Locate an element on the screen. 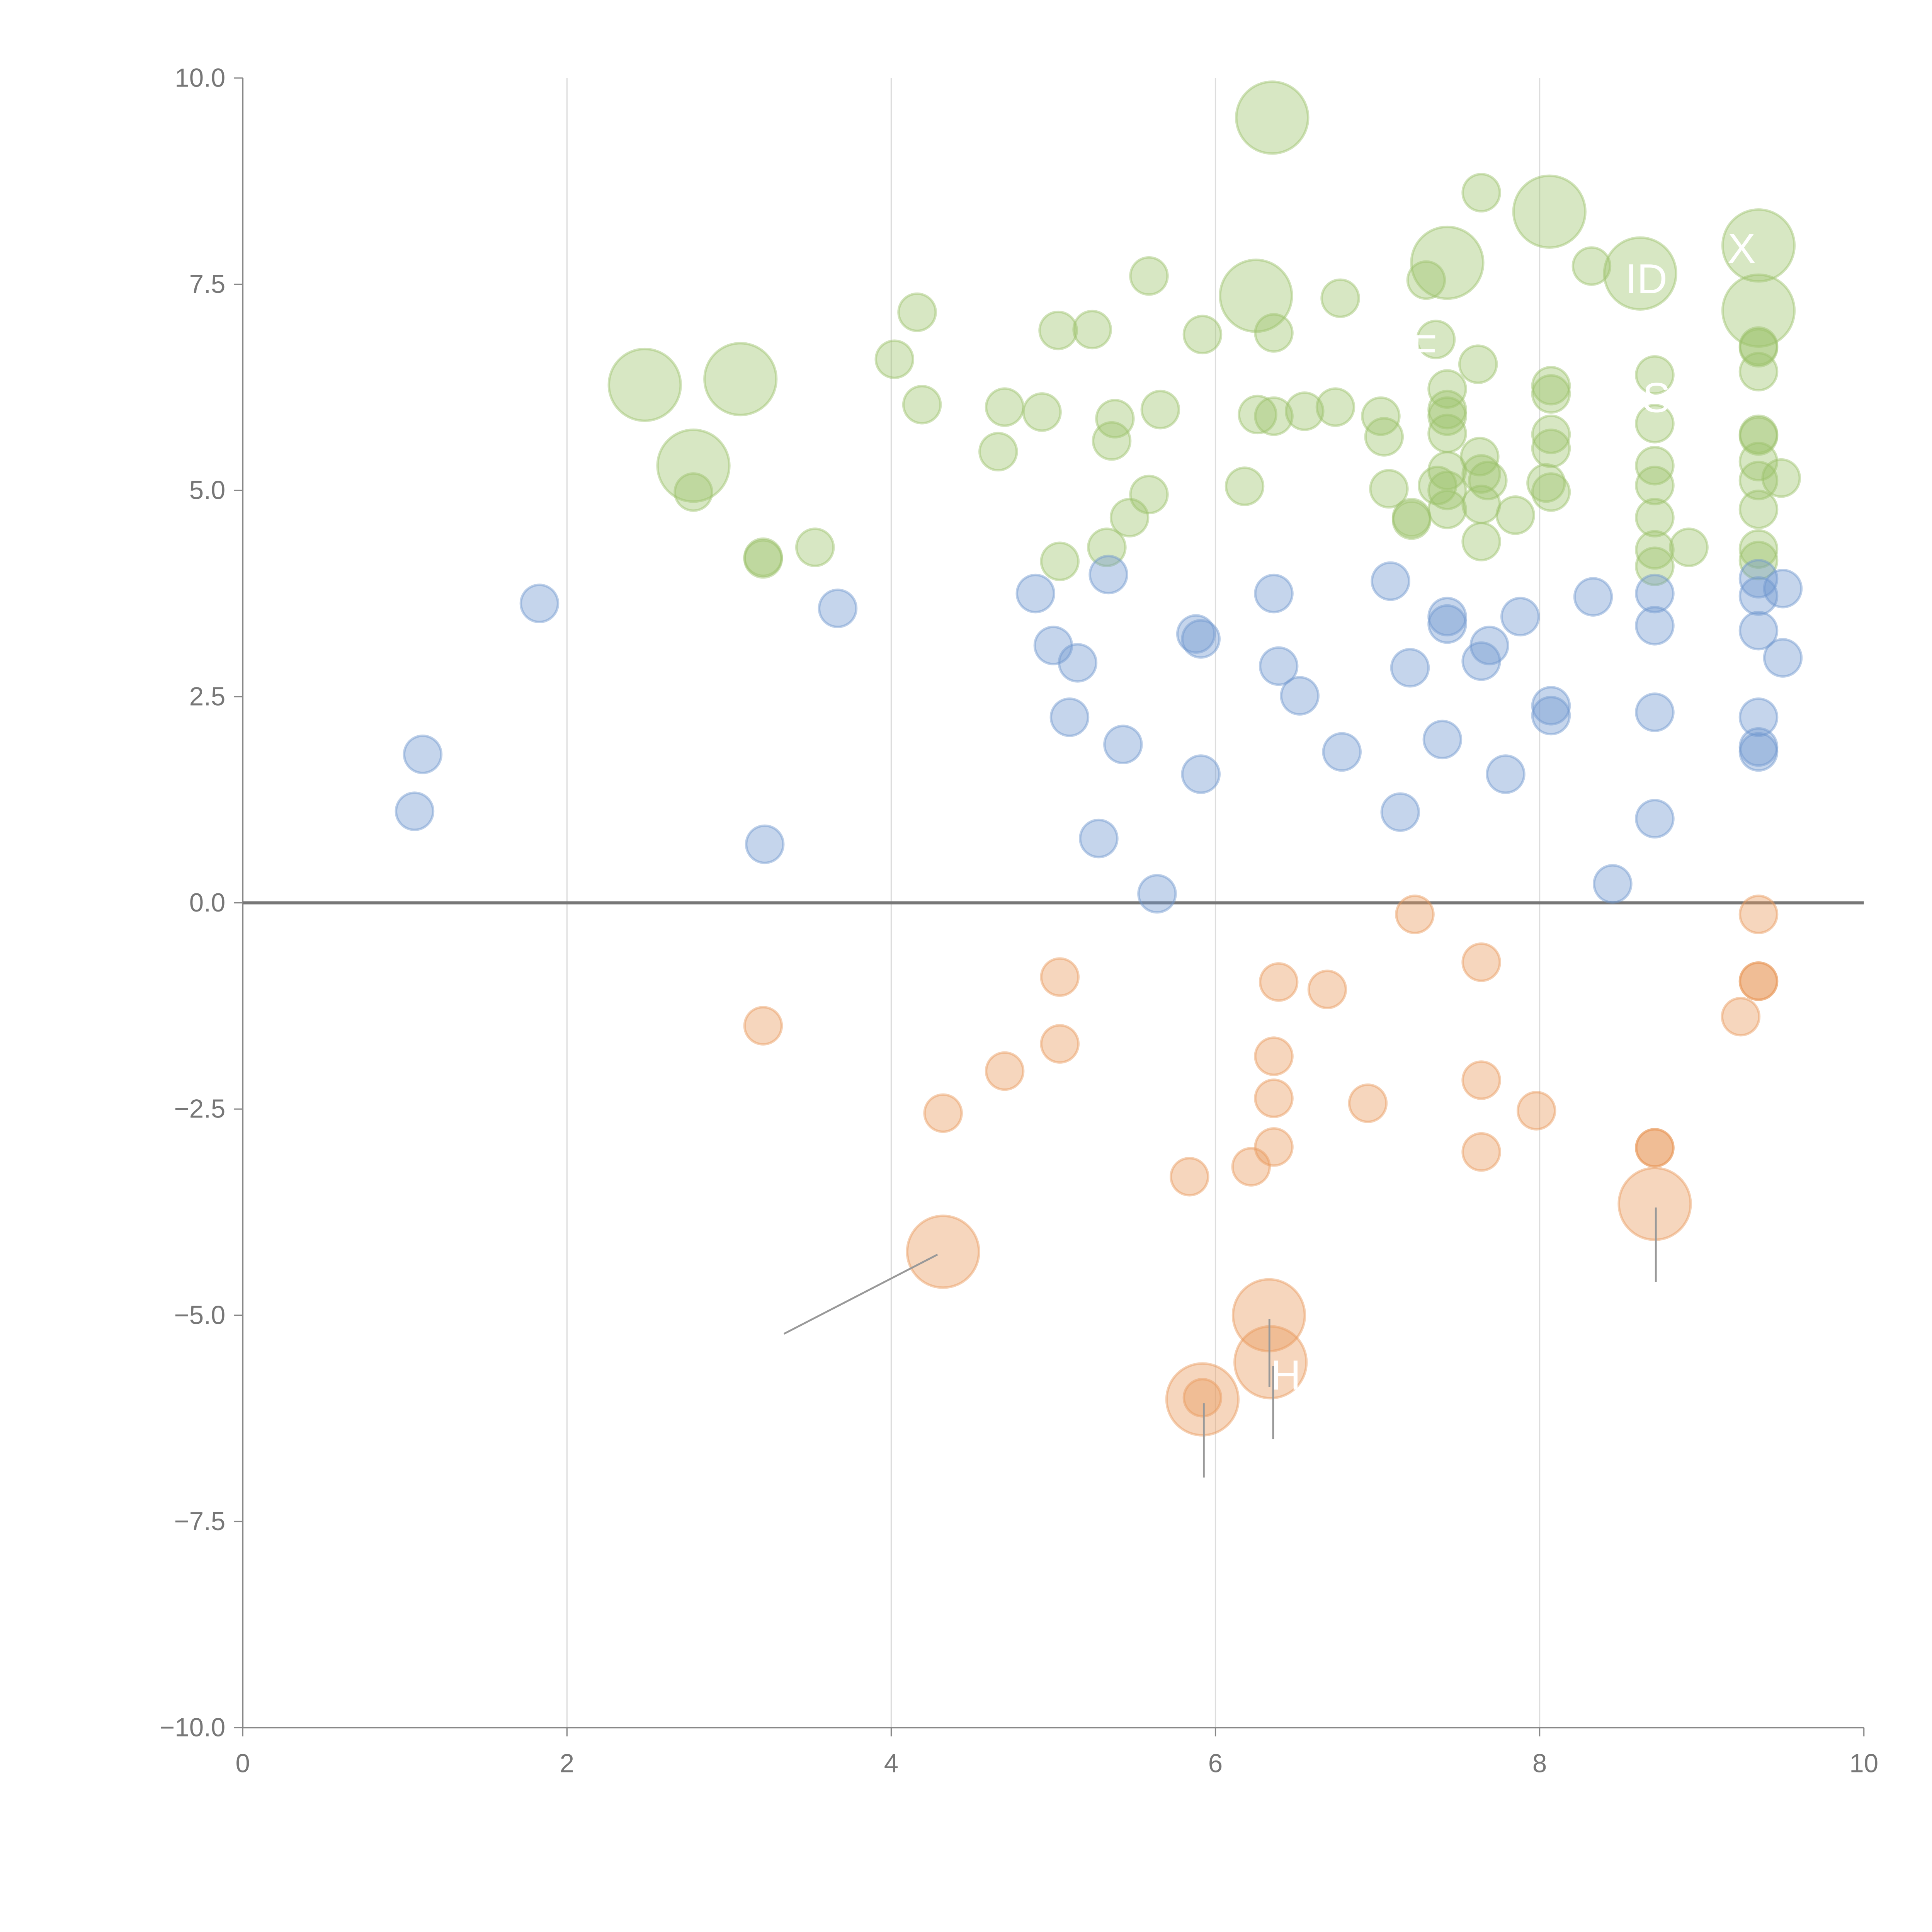 The height and width of the screenshot is (1932, 1932). annotation-label: ID is located at coordinates (1646, 279).